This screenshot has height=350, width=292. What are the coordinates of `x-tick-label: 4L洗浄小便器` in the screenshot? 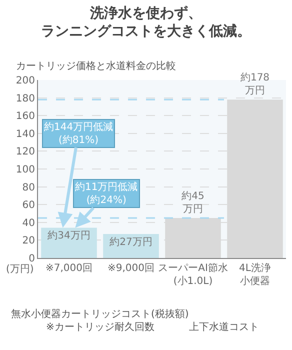 It's located at (255, 274).